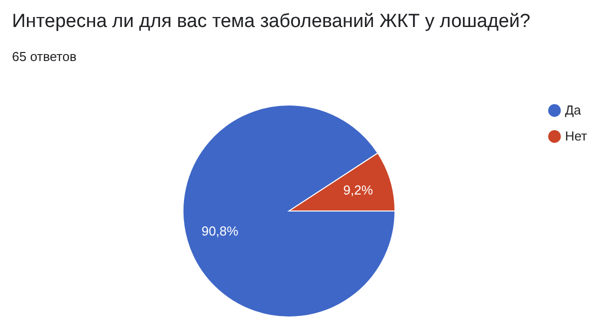  Describe the element at coordinates (271, 21) in the screenshot. I see `chart-title: Интересна ли для вас тема заболеваний ЖКТ у лошадей?` at that location.